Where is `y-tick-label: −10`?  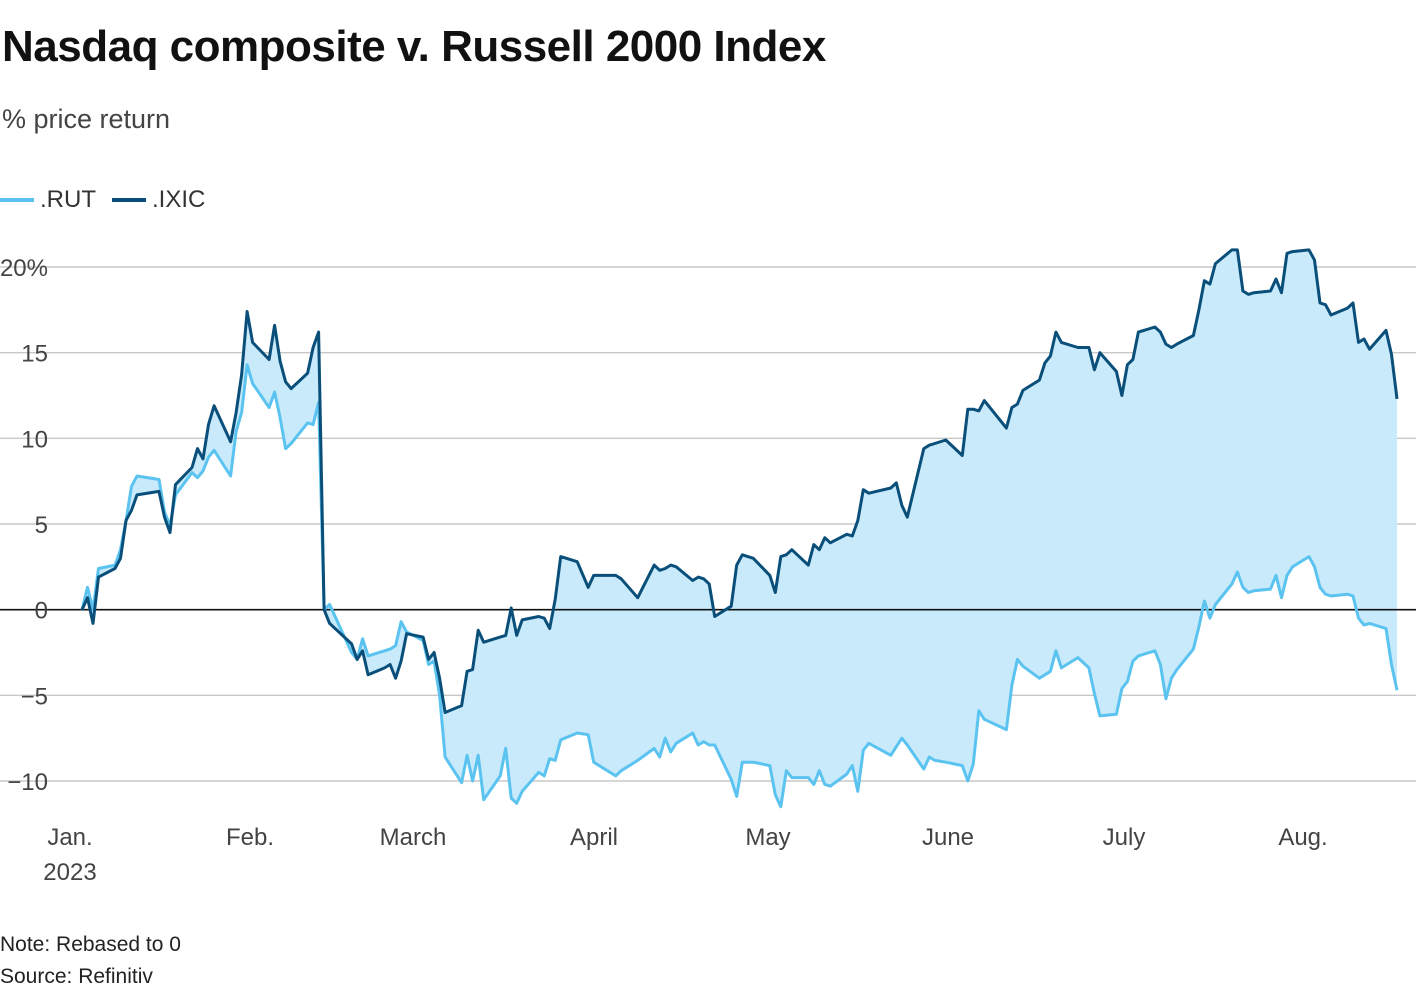
y-tick-label: −10 is located at coordinates (27, 782).